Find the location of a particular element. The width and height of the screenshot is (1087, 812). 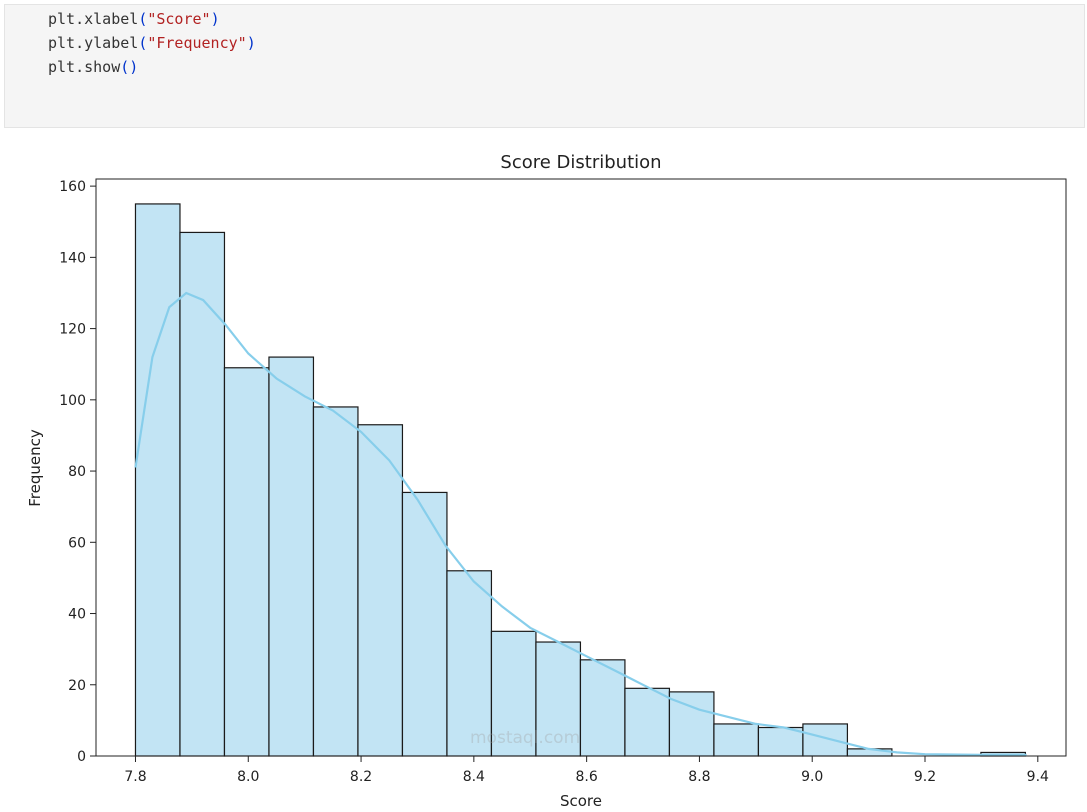

code-line-ylabel: plt.ylabel("Frequency") is located at coordinates (152, 43).